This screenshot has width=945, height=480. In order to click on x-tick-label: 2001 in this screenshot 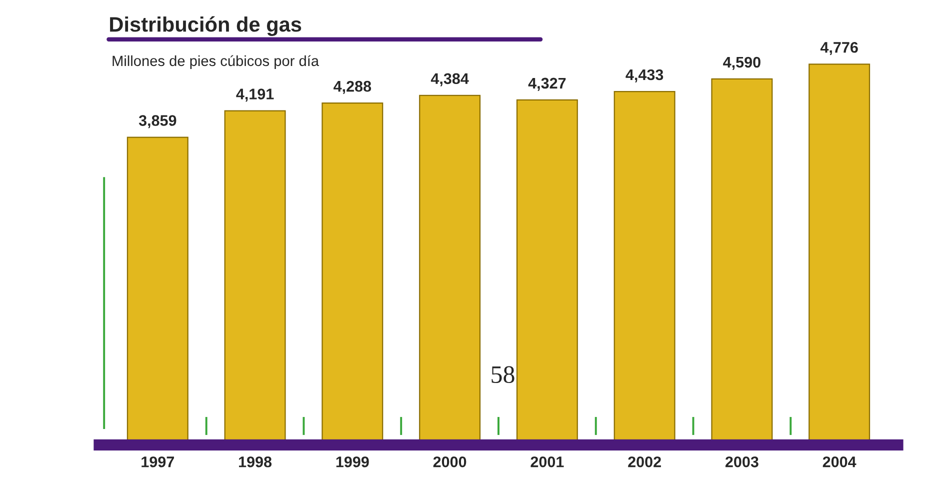, I will do `click(547, 462)`.